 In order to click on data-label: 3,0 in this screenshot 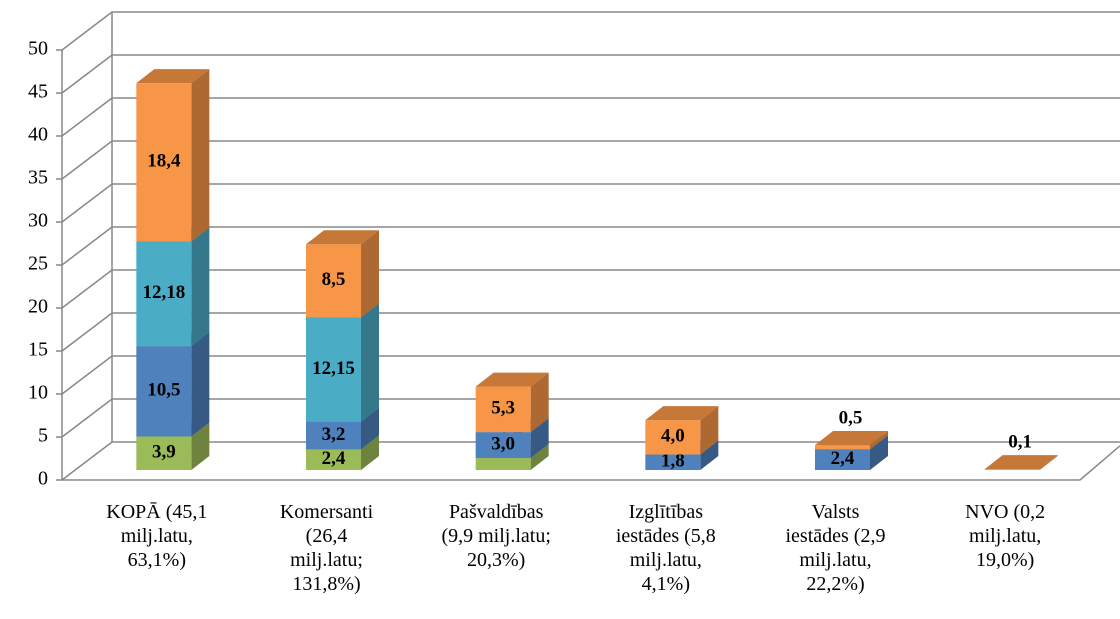, I will do `click(503, 443)`.